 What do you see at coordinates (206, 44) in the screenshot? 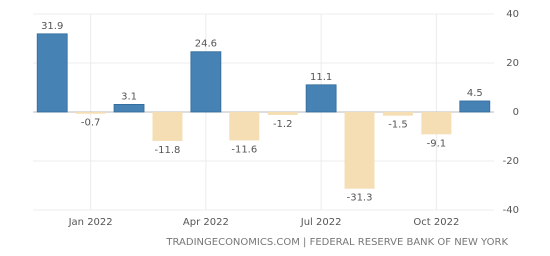
I see `value-label: 24.6` at bounding box center [206, 44].